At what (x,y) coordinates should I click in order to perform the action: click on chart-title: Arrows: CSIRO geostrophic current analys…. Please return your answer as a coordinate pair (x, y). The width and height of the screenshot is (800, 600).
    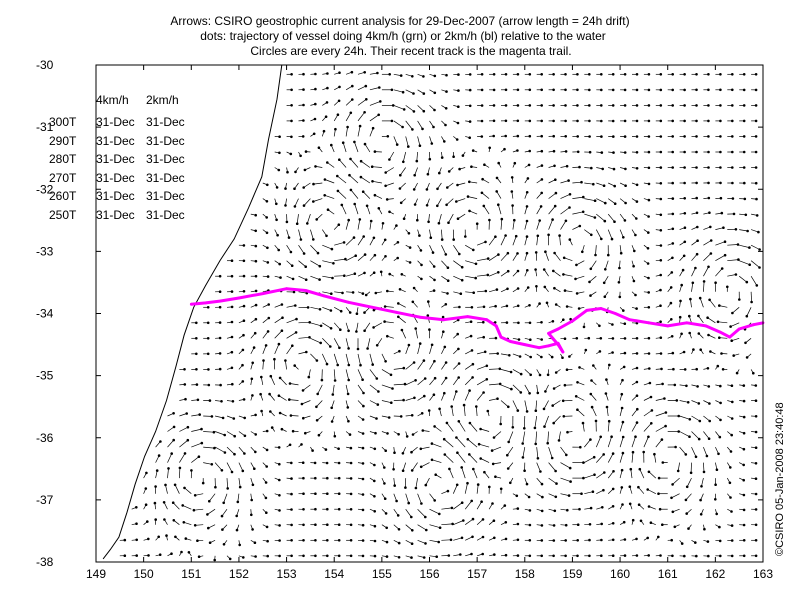
    Looking at the image, I should click on (400, 36).